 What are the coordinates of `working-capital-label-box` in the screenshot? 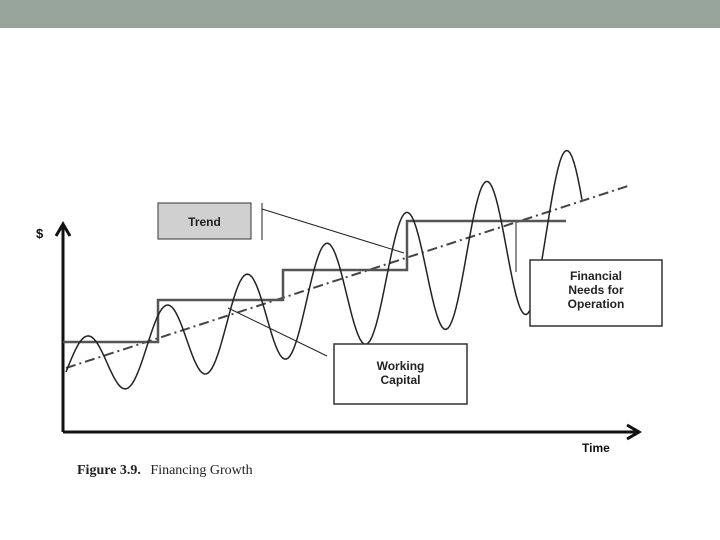 It's located at (400, 374).